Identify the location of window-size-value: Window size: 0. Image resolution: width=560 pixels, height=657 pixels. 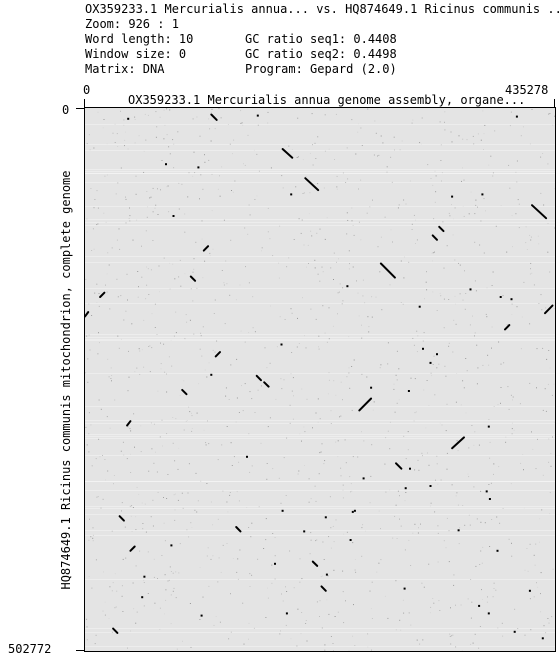
(136, 54).